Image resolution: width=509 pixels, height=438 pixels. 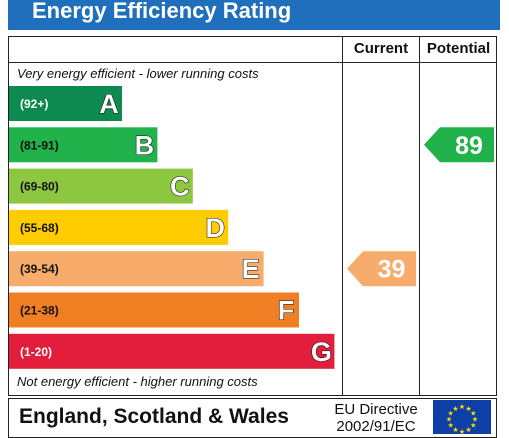 I want to click on potential-rating-value: 89, so click(x=469, y=146).